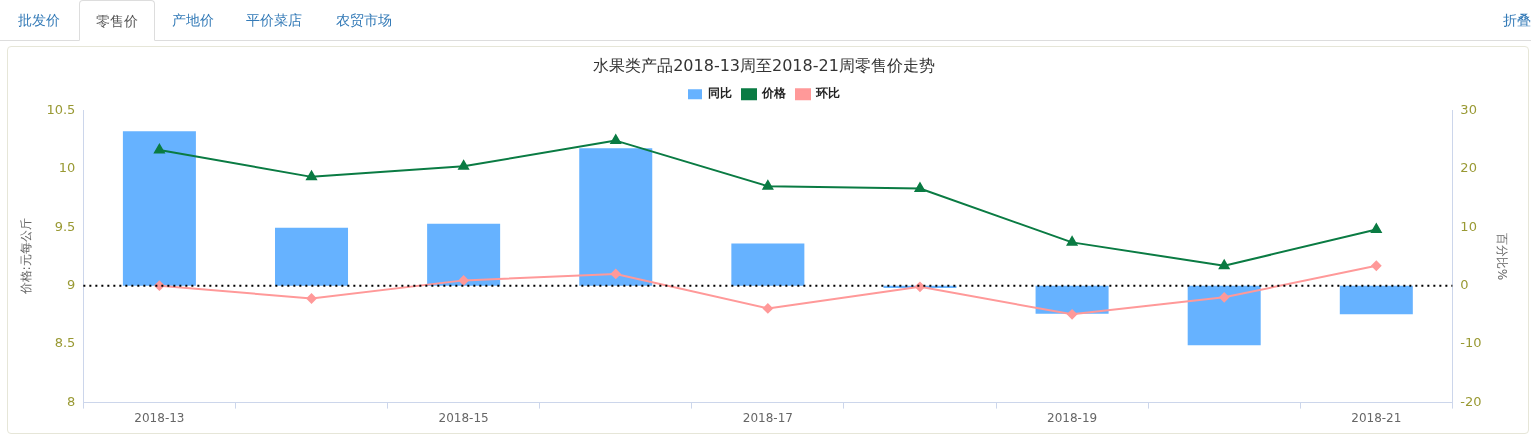 This screenshot has width=1531, height=435. Describe the element at coordinates (39, 20) in the screenshot. I see `text: 批发价` at that location.